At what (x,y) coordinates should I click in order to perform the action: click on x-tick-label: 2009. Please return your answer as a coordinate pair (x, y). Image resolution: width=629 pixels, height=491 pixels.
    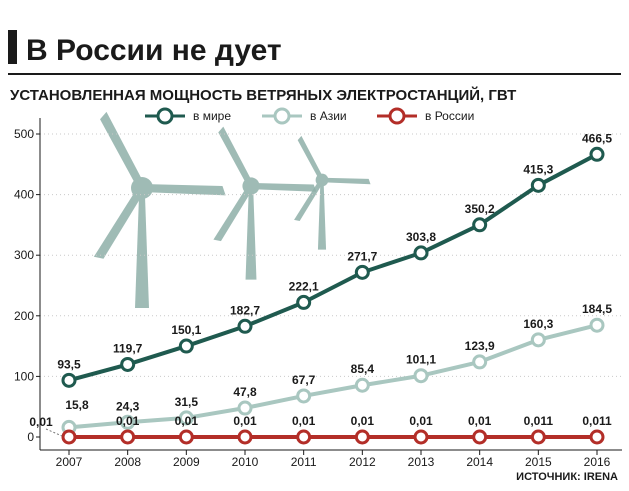
    Looking at the image, I should click on (186, 462).